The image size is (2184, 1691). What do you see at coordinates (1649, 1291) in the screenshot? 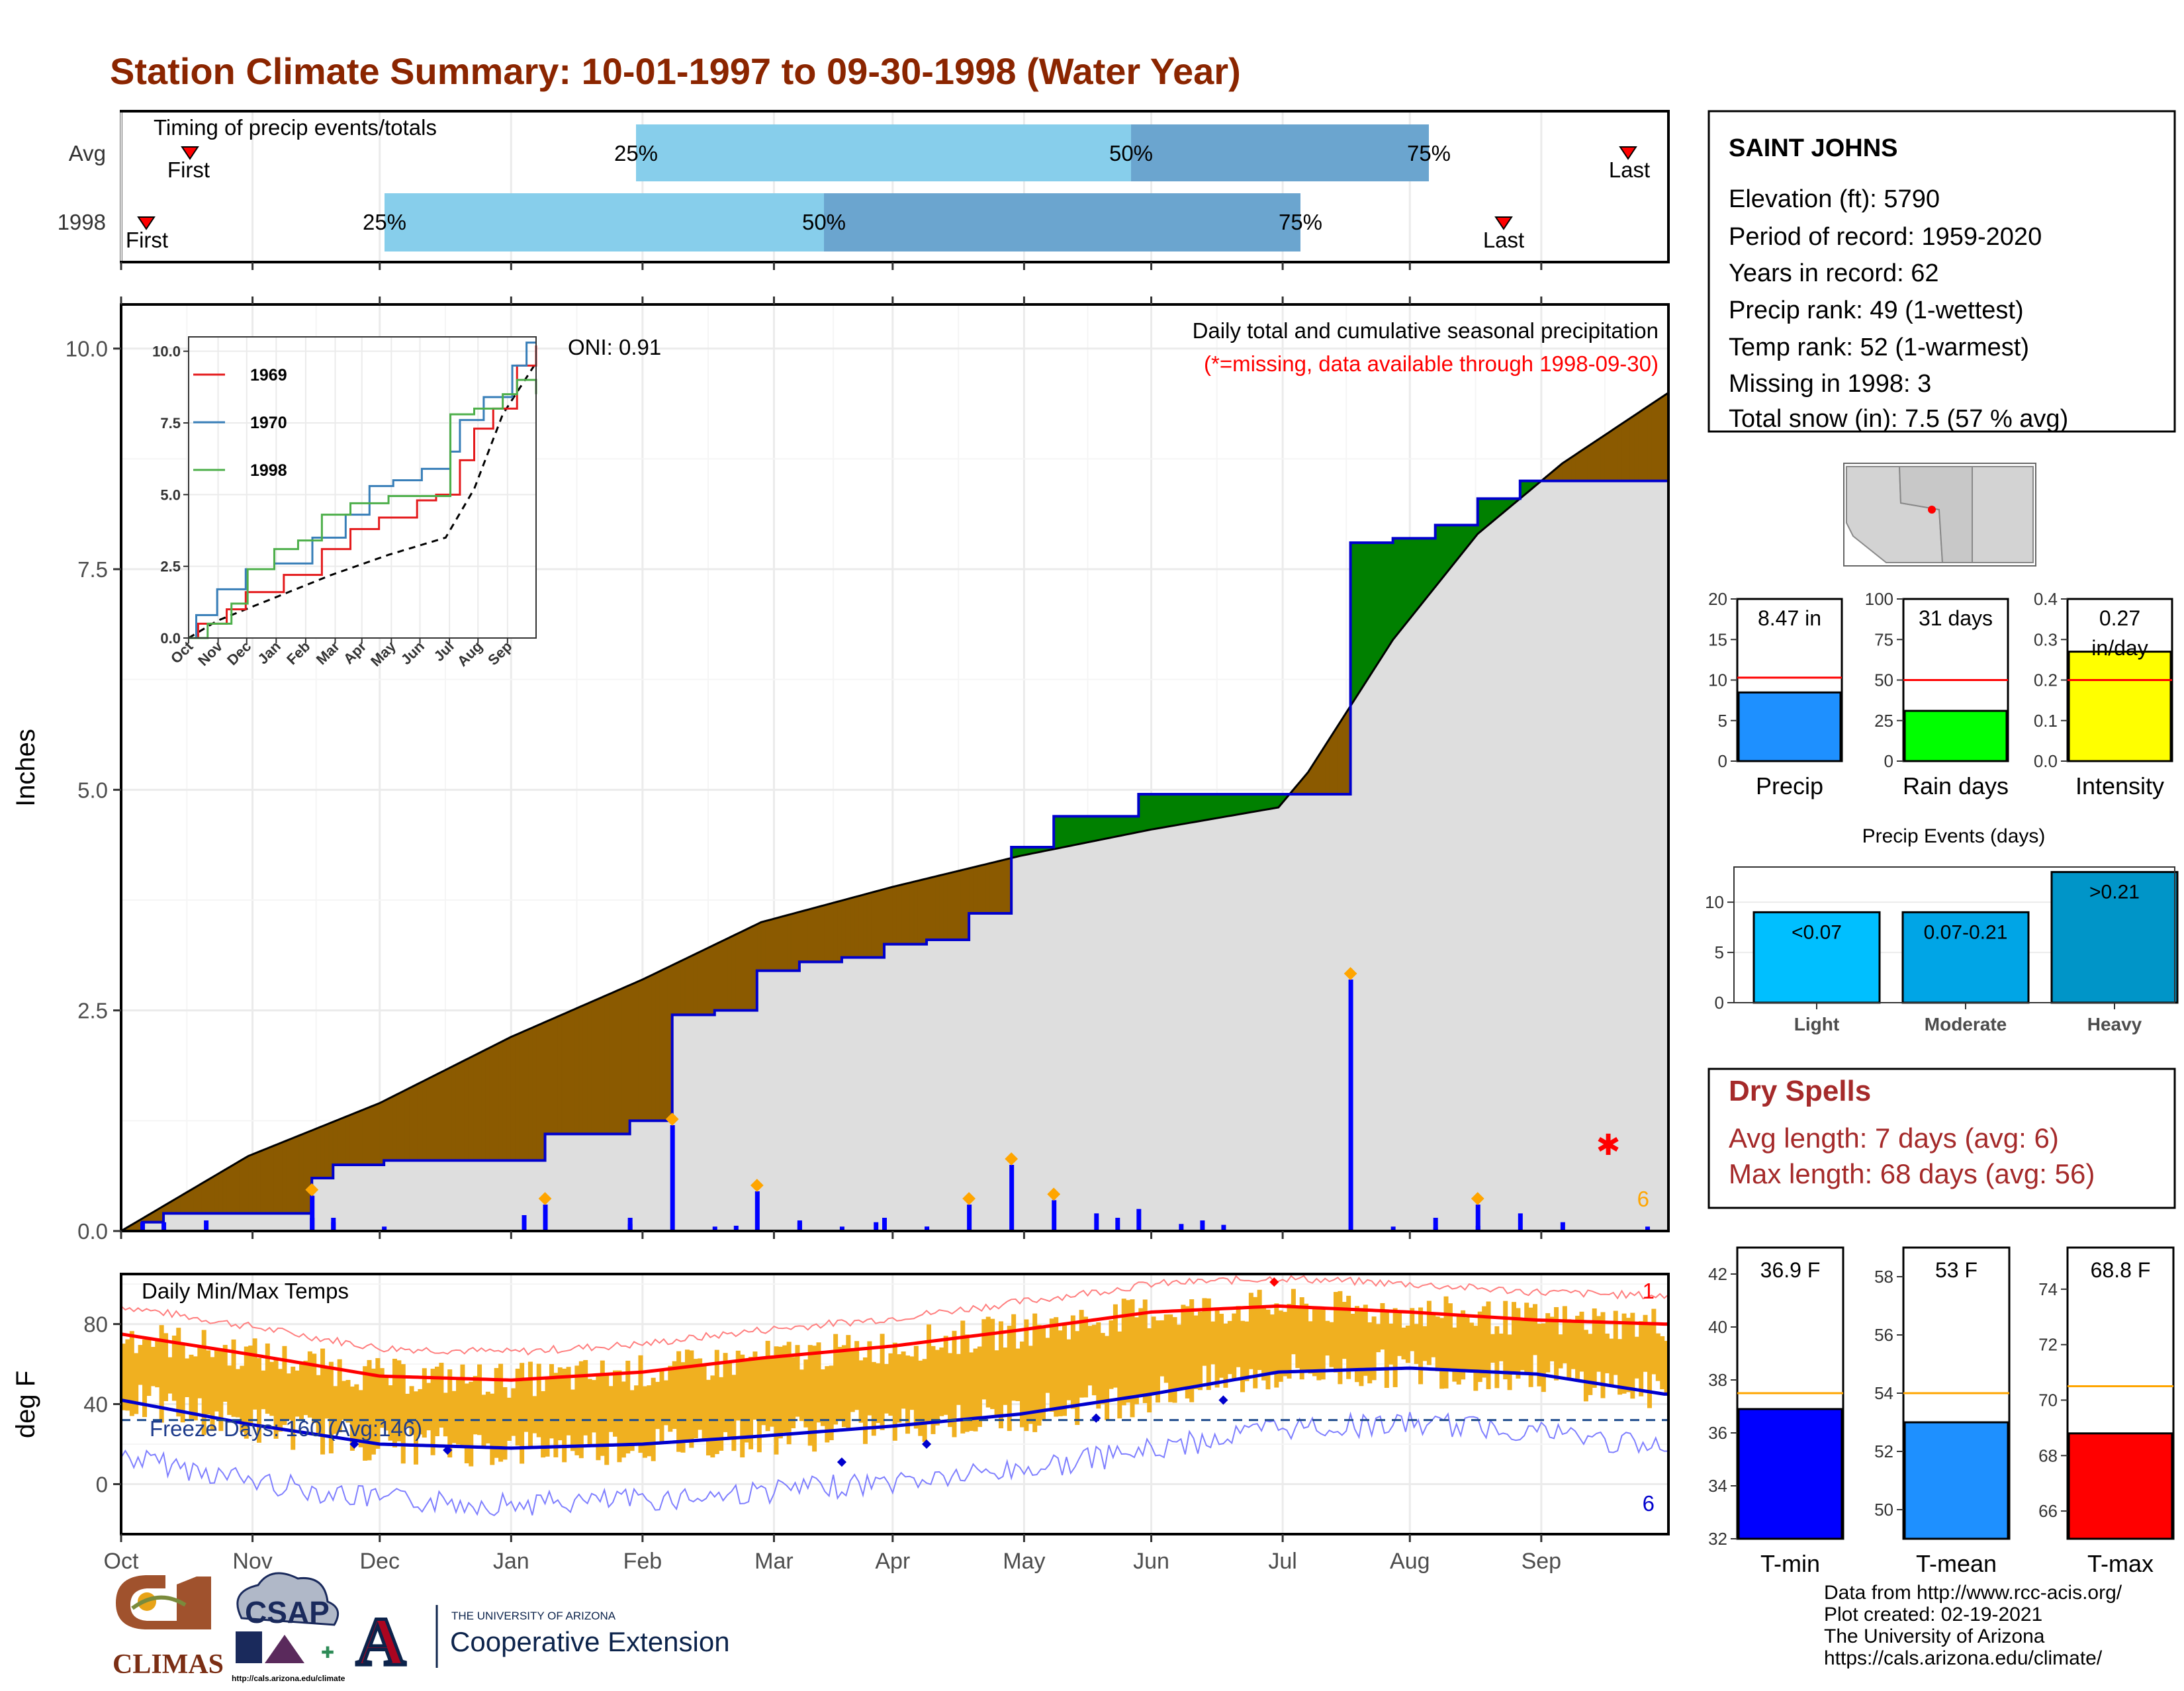
I see `record-high-count: 1` at bounding box center [1649, 1291].